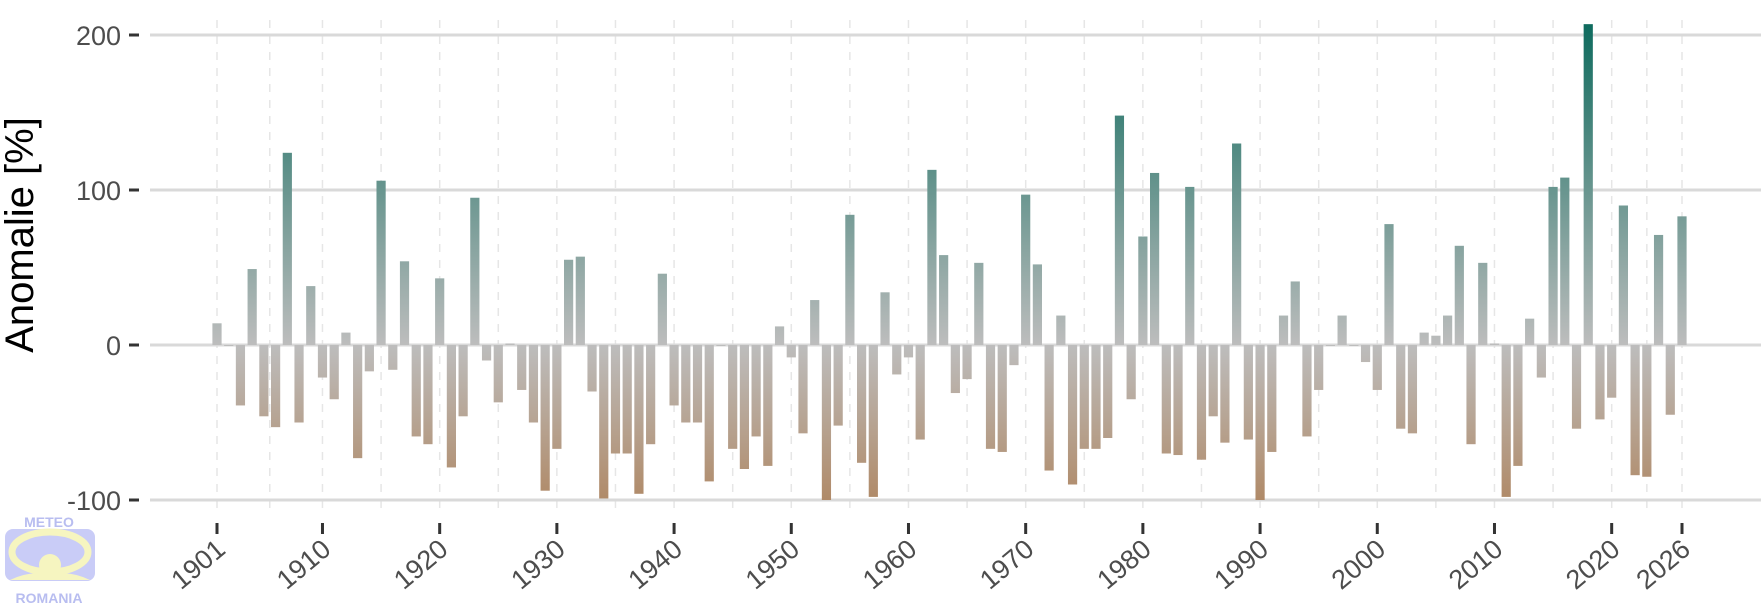 Image resolution: width=1761 pixels, height=603 pixels. What do you see at coordinates (1494, 344) in the screenshot?
I see `bar-2010` at bounding box center [1494, 344].